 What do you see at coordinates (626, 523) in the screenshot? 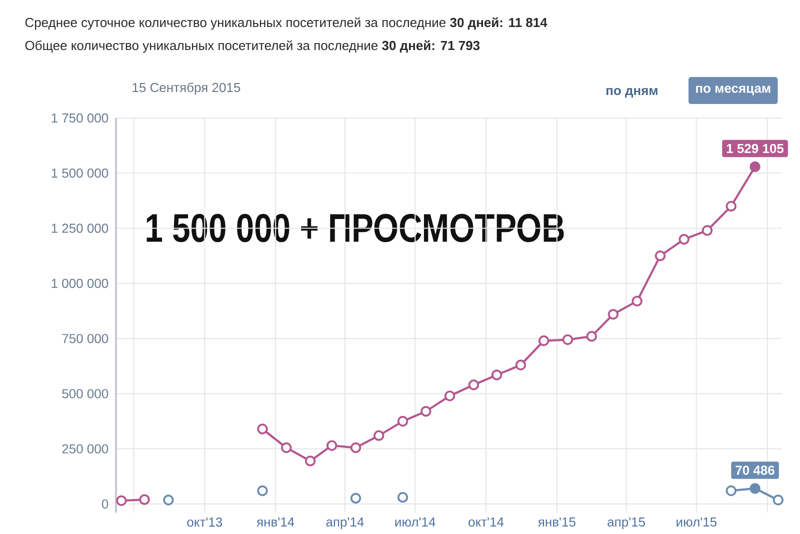
I see `x-tick-label: апр'15` at bounding box center [626, 523].